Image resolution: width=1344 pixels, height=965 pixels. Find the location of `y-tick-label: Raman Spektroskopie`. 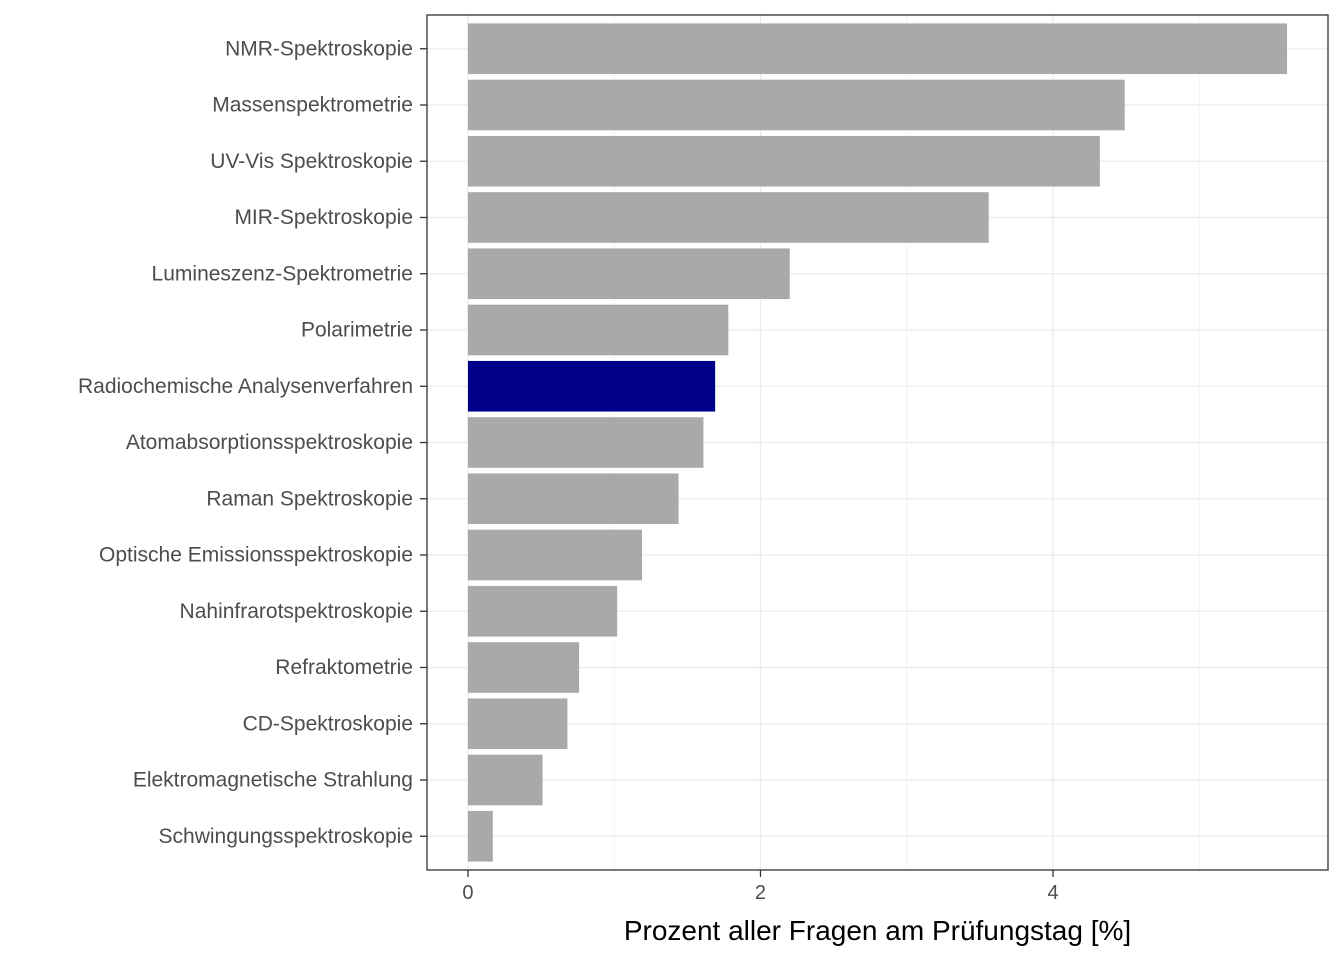

y-tick-label: Raman Spektroskopie is located at coordinates (309, 498).